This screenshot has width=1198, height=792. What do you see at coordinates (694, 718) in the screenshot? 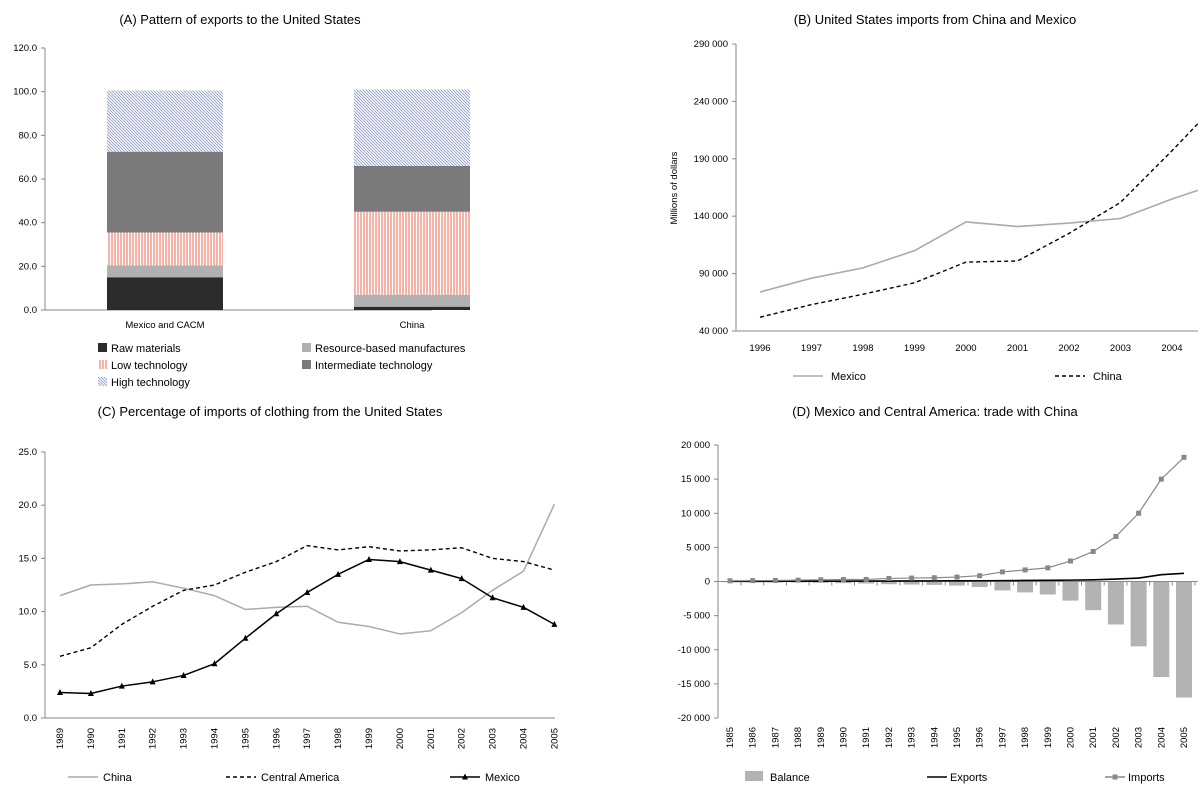
I see `chart-d-y-tick-label: -20 000` at bounding box center [694, 718].